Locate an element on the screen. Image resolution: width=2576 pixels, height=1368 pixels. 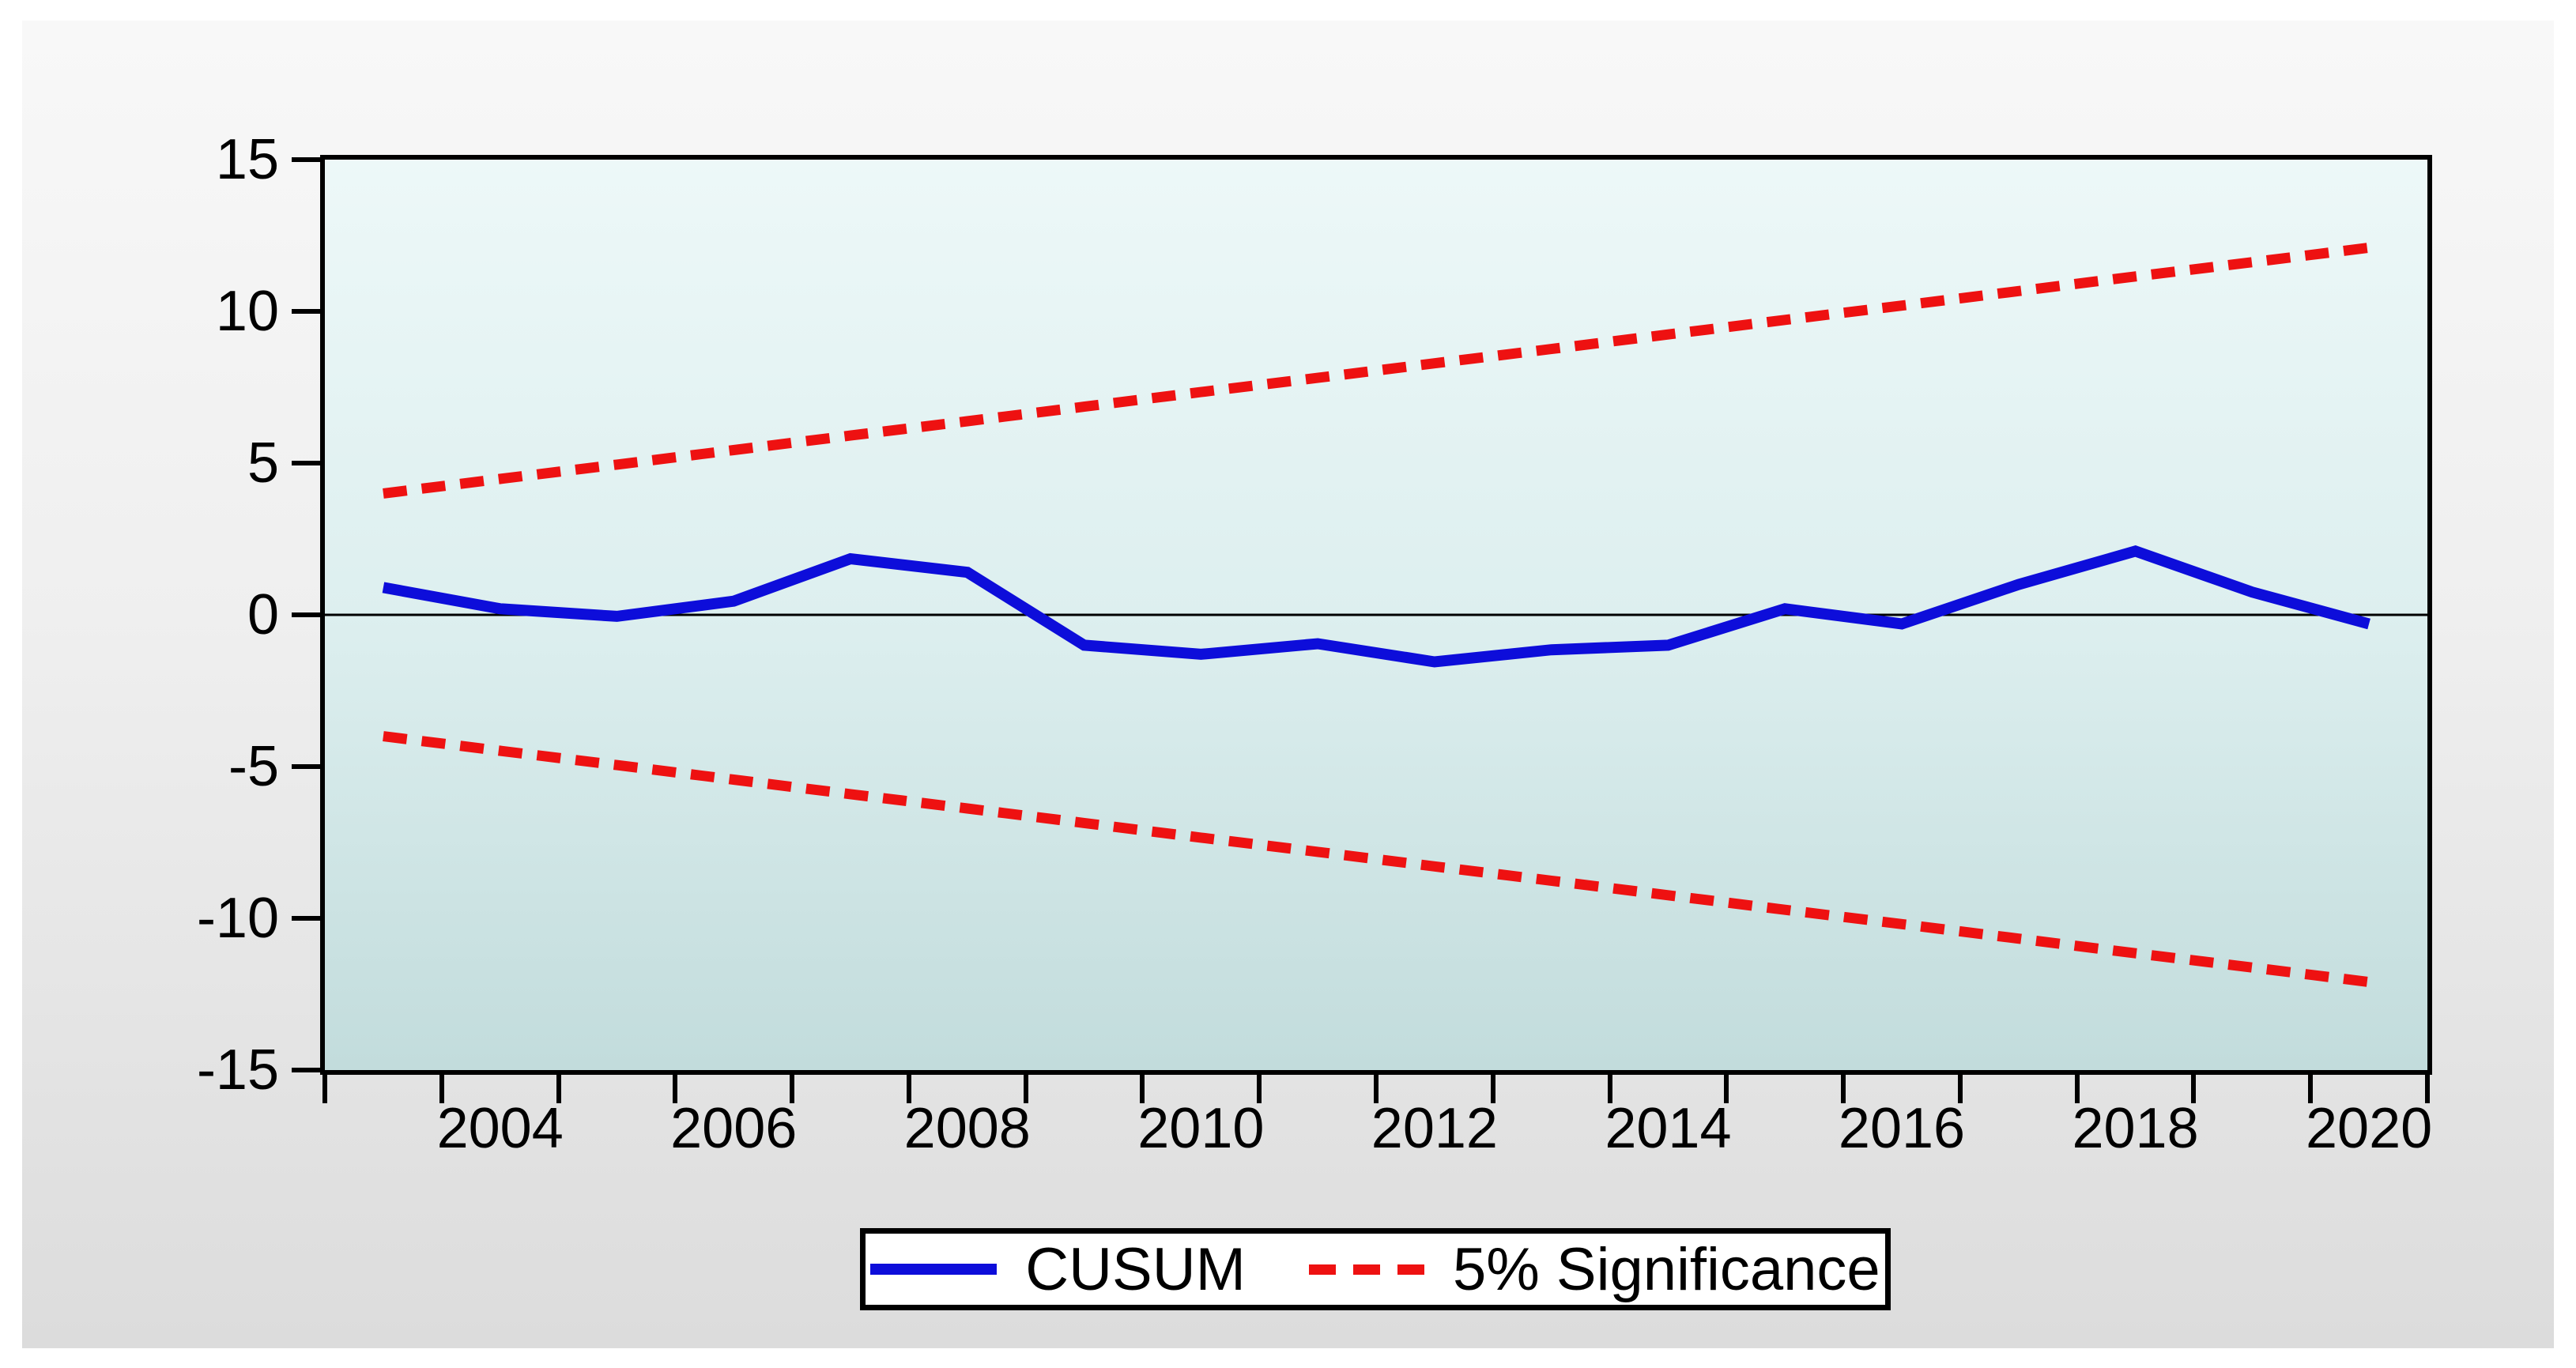
legend-entry-cusum: CUSUM is located at coordinates (1058, 1269).